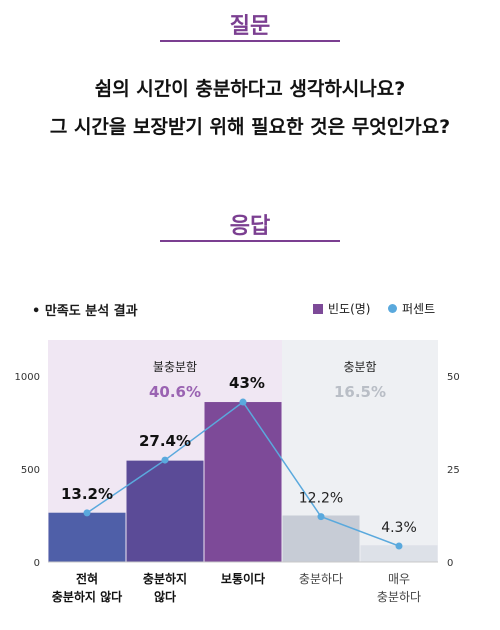 The image size is (500, 630). I want to click on chart-title: • 만족도 분석 결과, so click(85, 311).